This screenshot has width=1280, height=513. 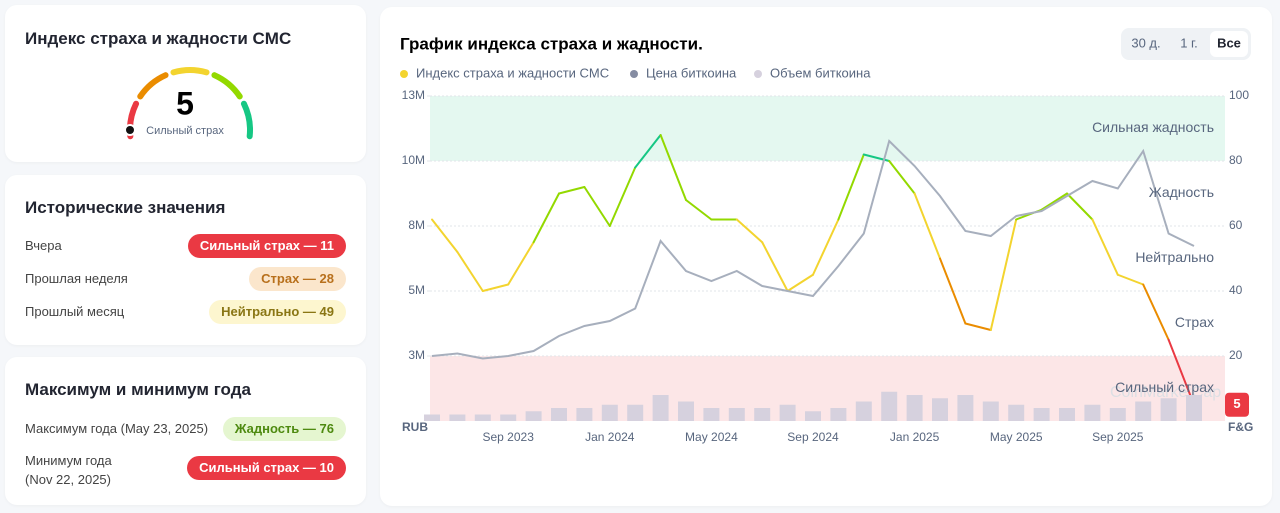 What do you see at coordinates (1145, 42) in the screenshot?
I see `tab: 30 д.` at bounding box center [1145, 42].